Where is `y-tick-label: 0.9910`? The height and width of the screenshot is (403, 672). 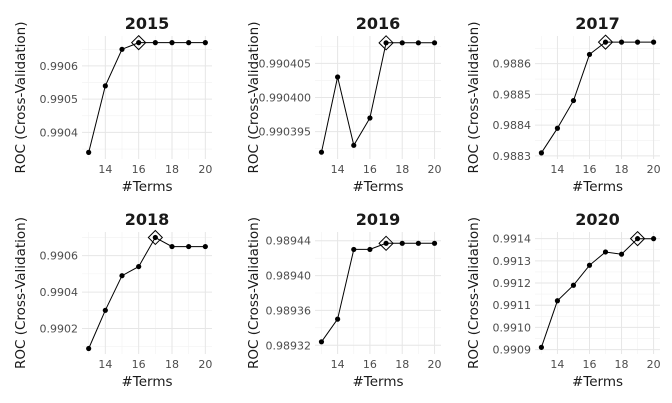 y-tick-label: 0.9910 is located at coordinates (512, 327).